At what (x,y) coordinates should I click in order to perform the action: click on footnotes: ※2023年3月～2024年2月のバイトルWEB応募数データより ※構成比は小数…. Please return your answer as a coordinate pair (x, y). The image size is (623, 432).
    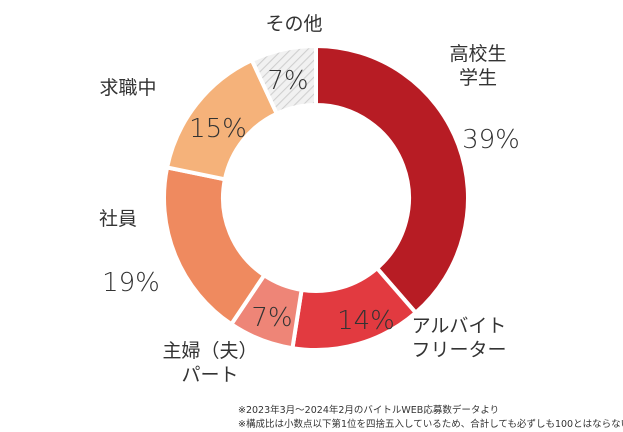
    Looking at the image, I should click on (430, 417).